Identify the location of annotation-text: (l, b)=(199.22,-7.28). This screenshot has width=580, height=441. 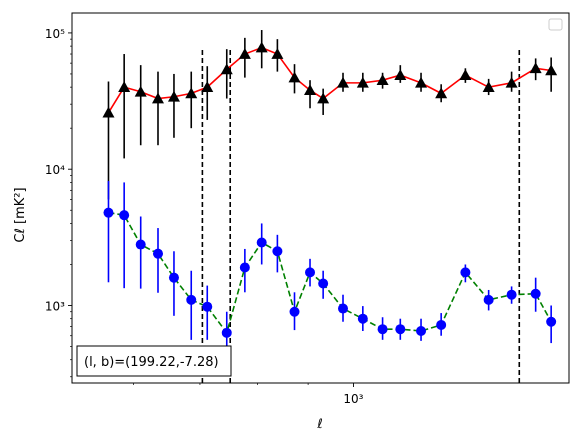
(151, 362).